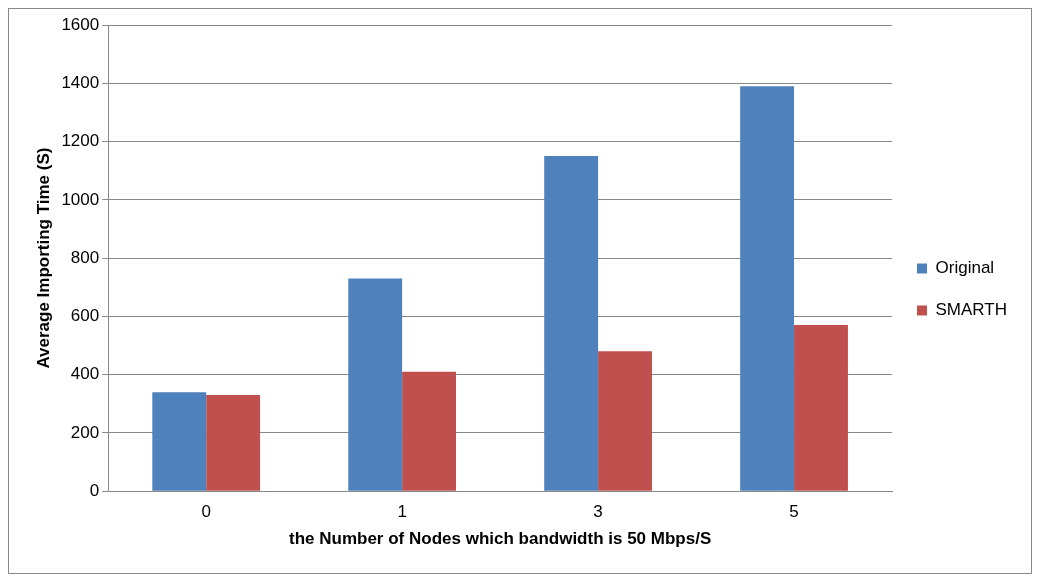  What do you see at coordinates (402, 512) in the screenshot?
I see `x-tick-label: 1` at bounding box center [402, 512].